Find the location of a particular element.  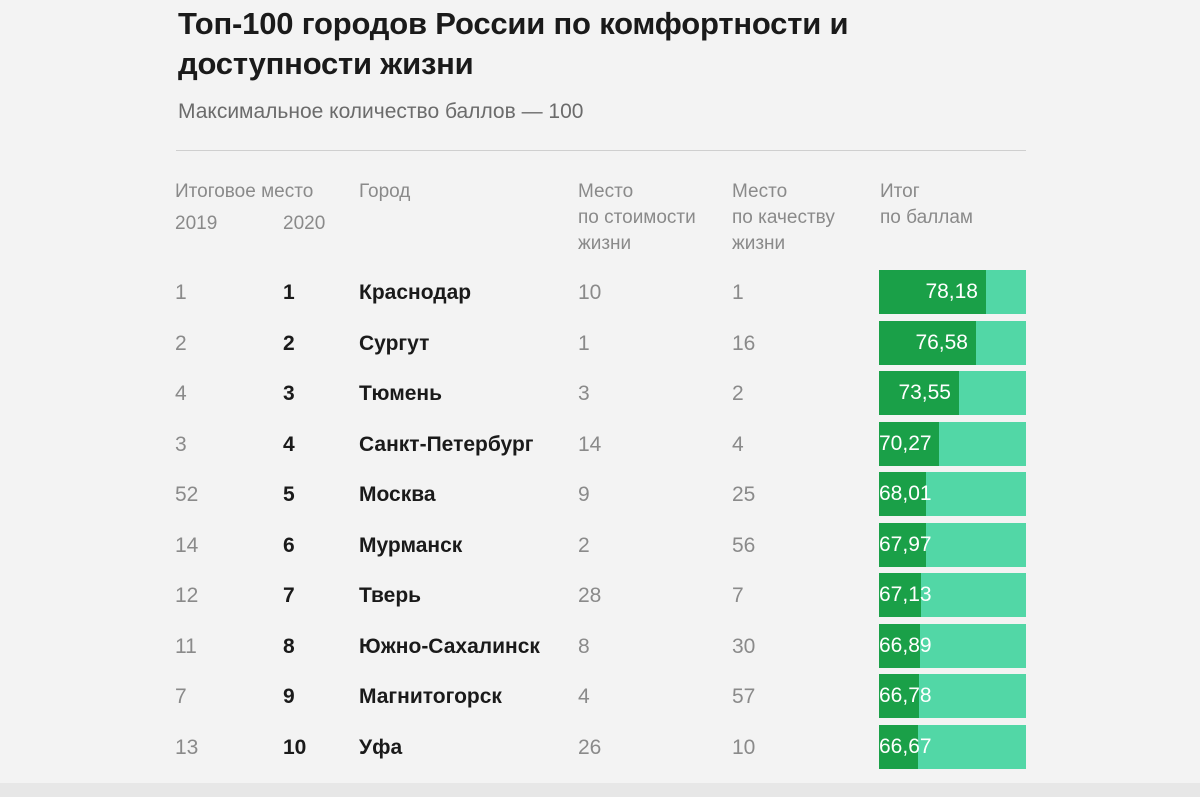

score-bar-track: 68,01 is located at coordinates (952, 494).